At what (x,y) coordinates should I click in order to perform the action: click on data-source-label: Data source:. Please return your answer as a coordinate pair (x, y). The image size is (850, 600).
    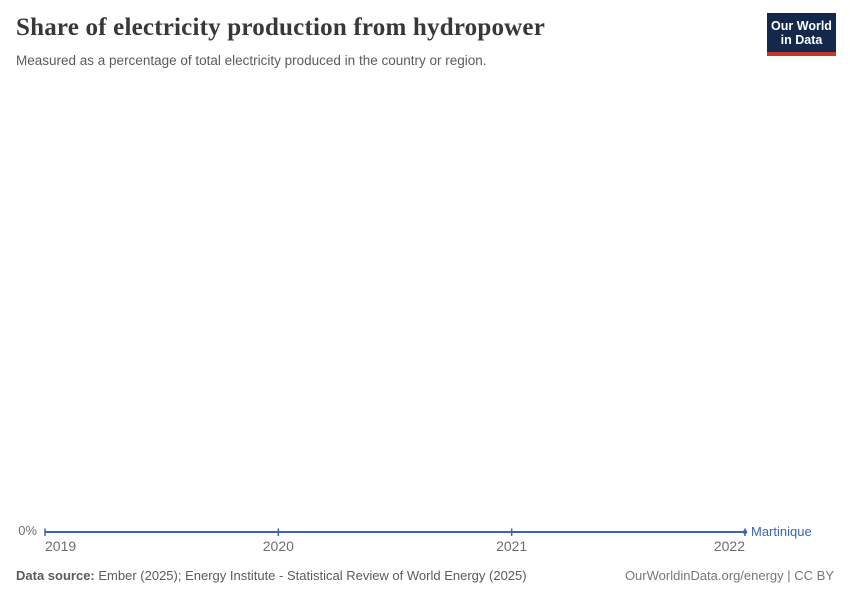
    Looking at the image, I should click on (55, 575).